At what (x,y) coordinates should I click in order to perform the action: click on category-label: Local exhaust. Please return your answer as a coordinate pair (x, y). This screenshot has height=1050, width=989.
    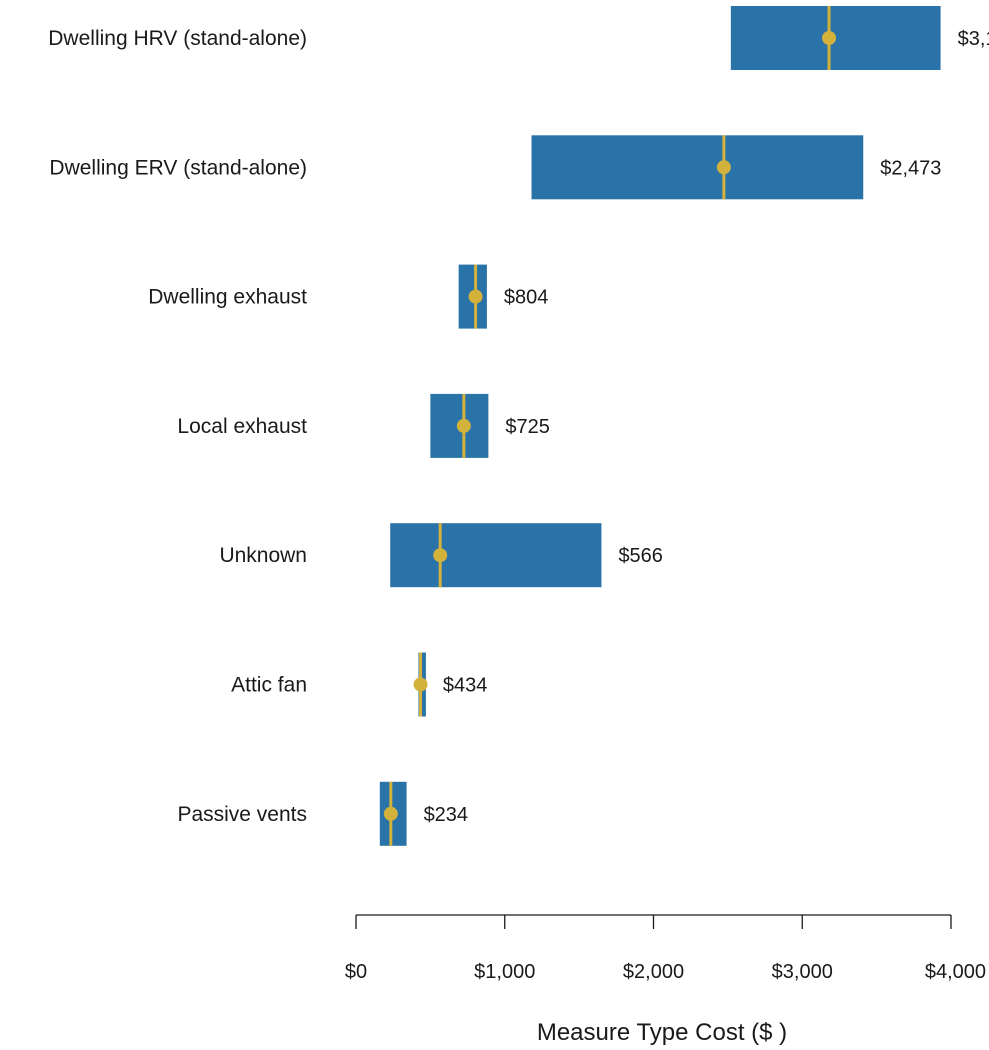
    Looking at the image, I should click on (242, 426).